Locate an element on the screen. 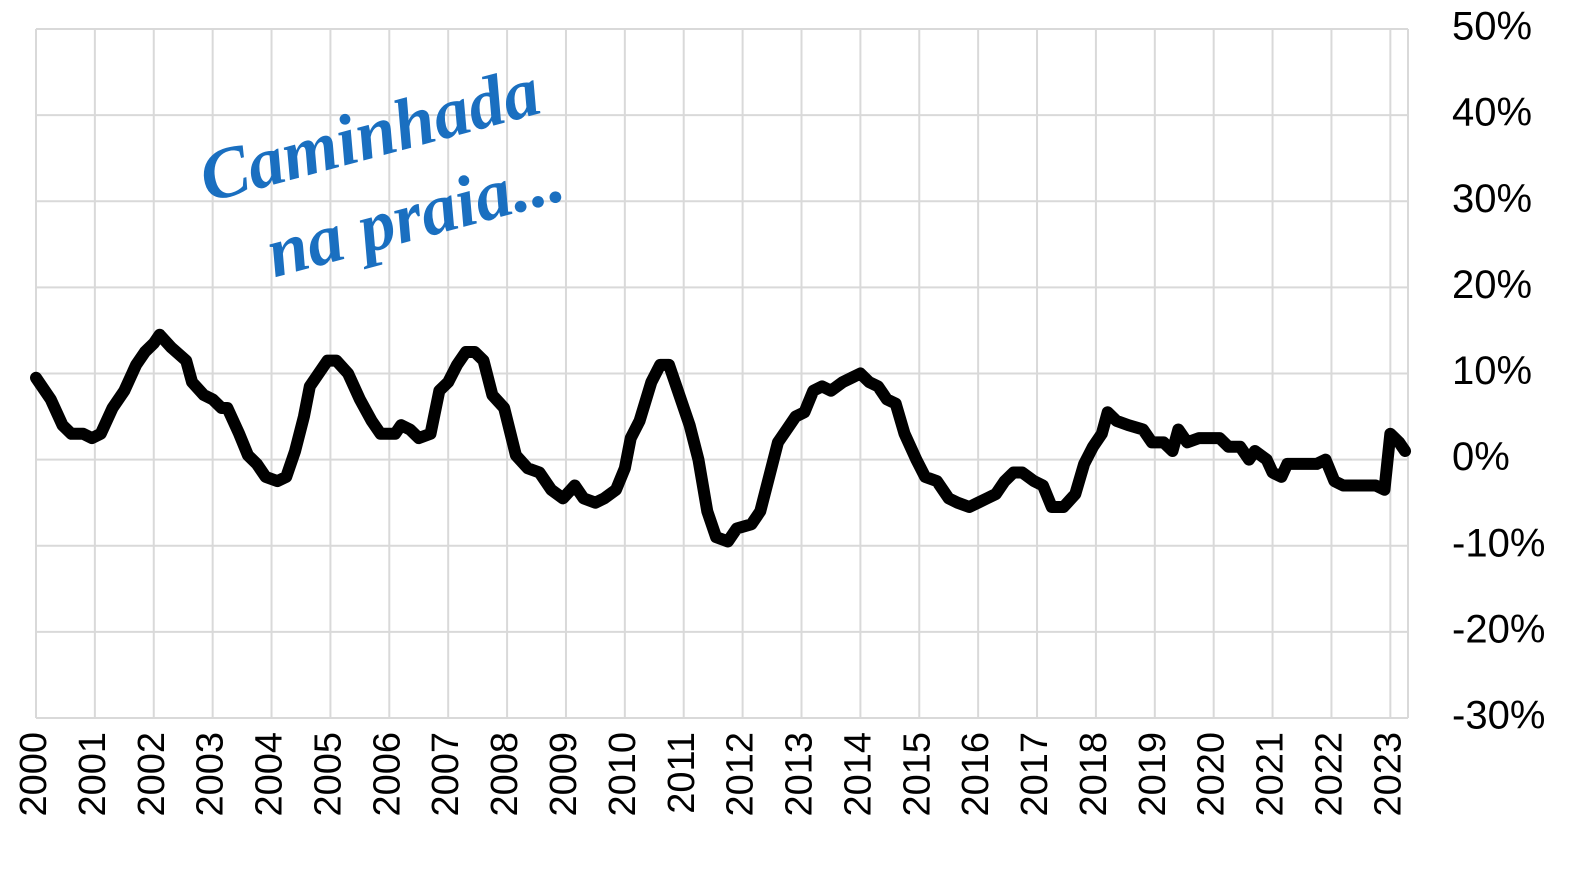 The height and width of the screenshot is (872, 1588). y-tick-label: -30% is located at coordinates (1498, 716).